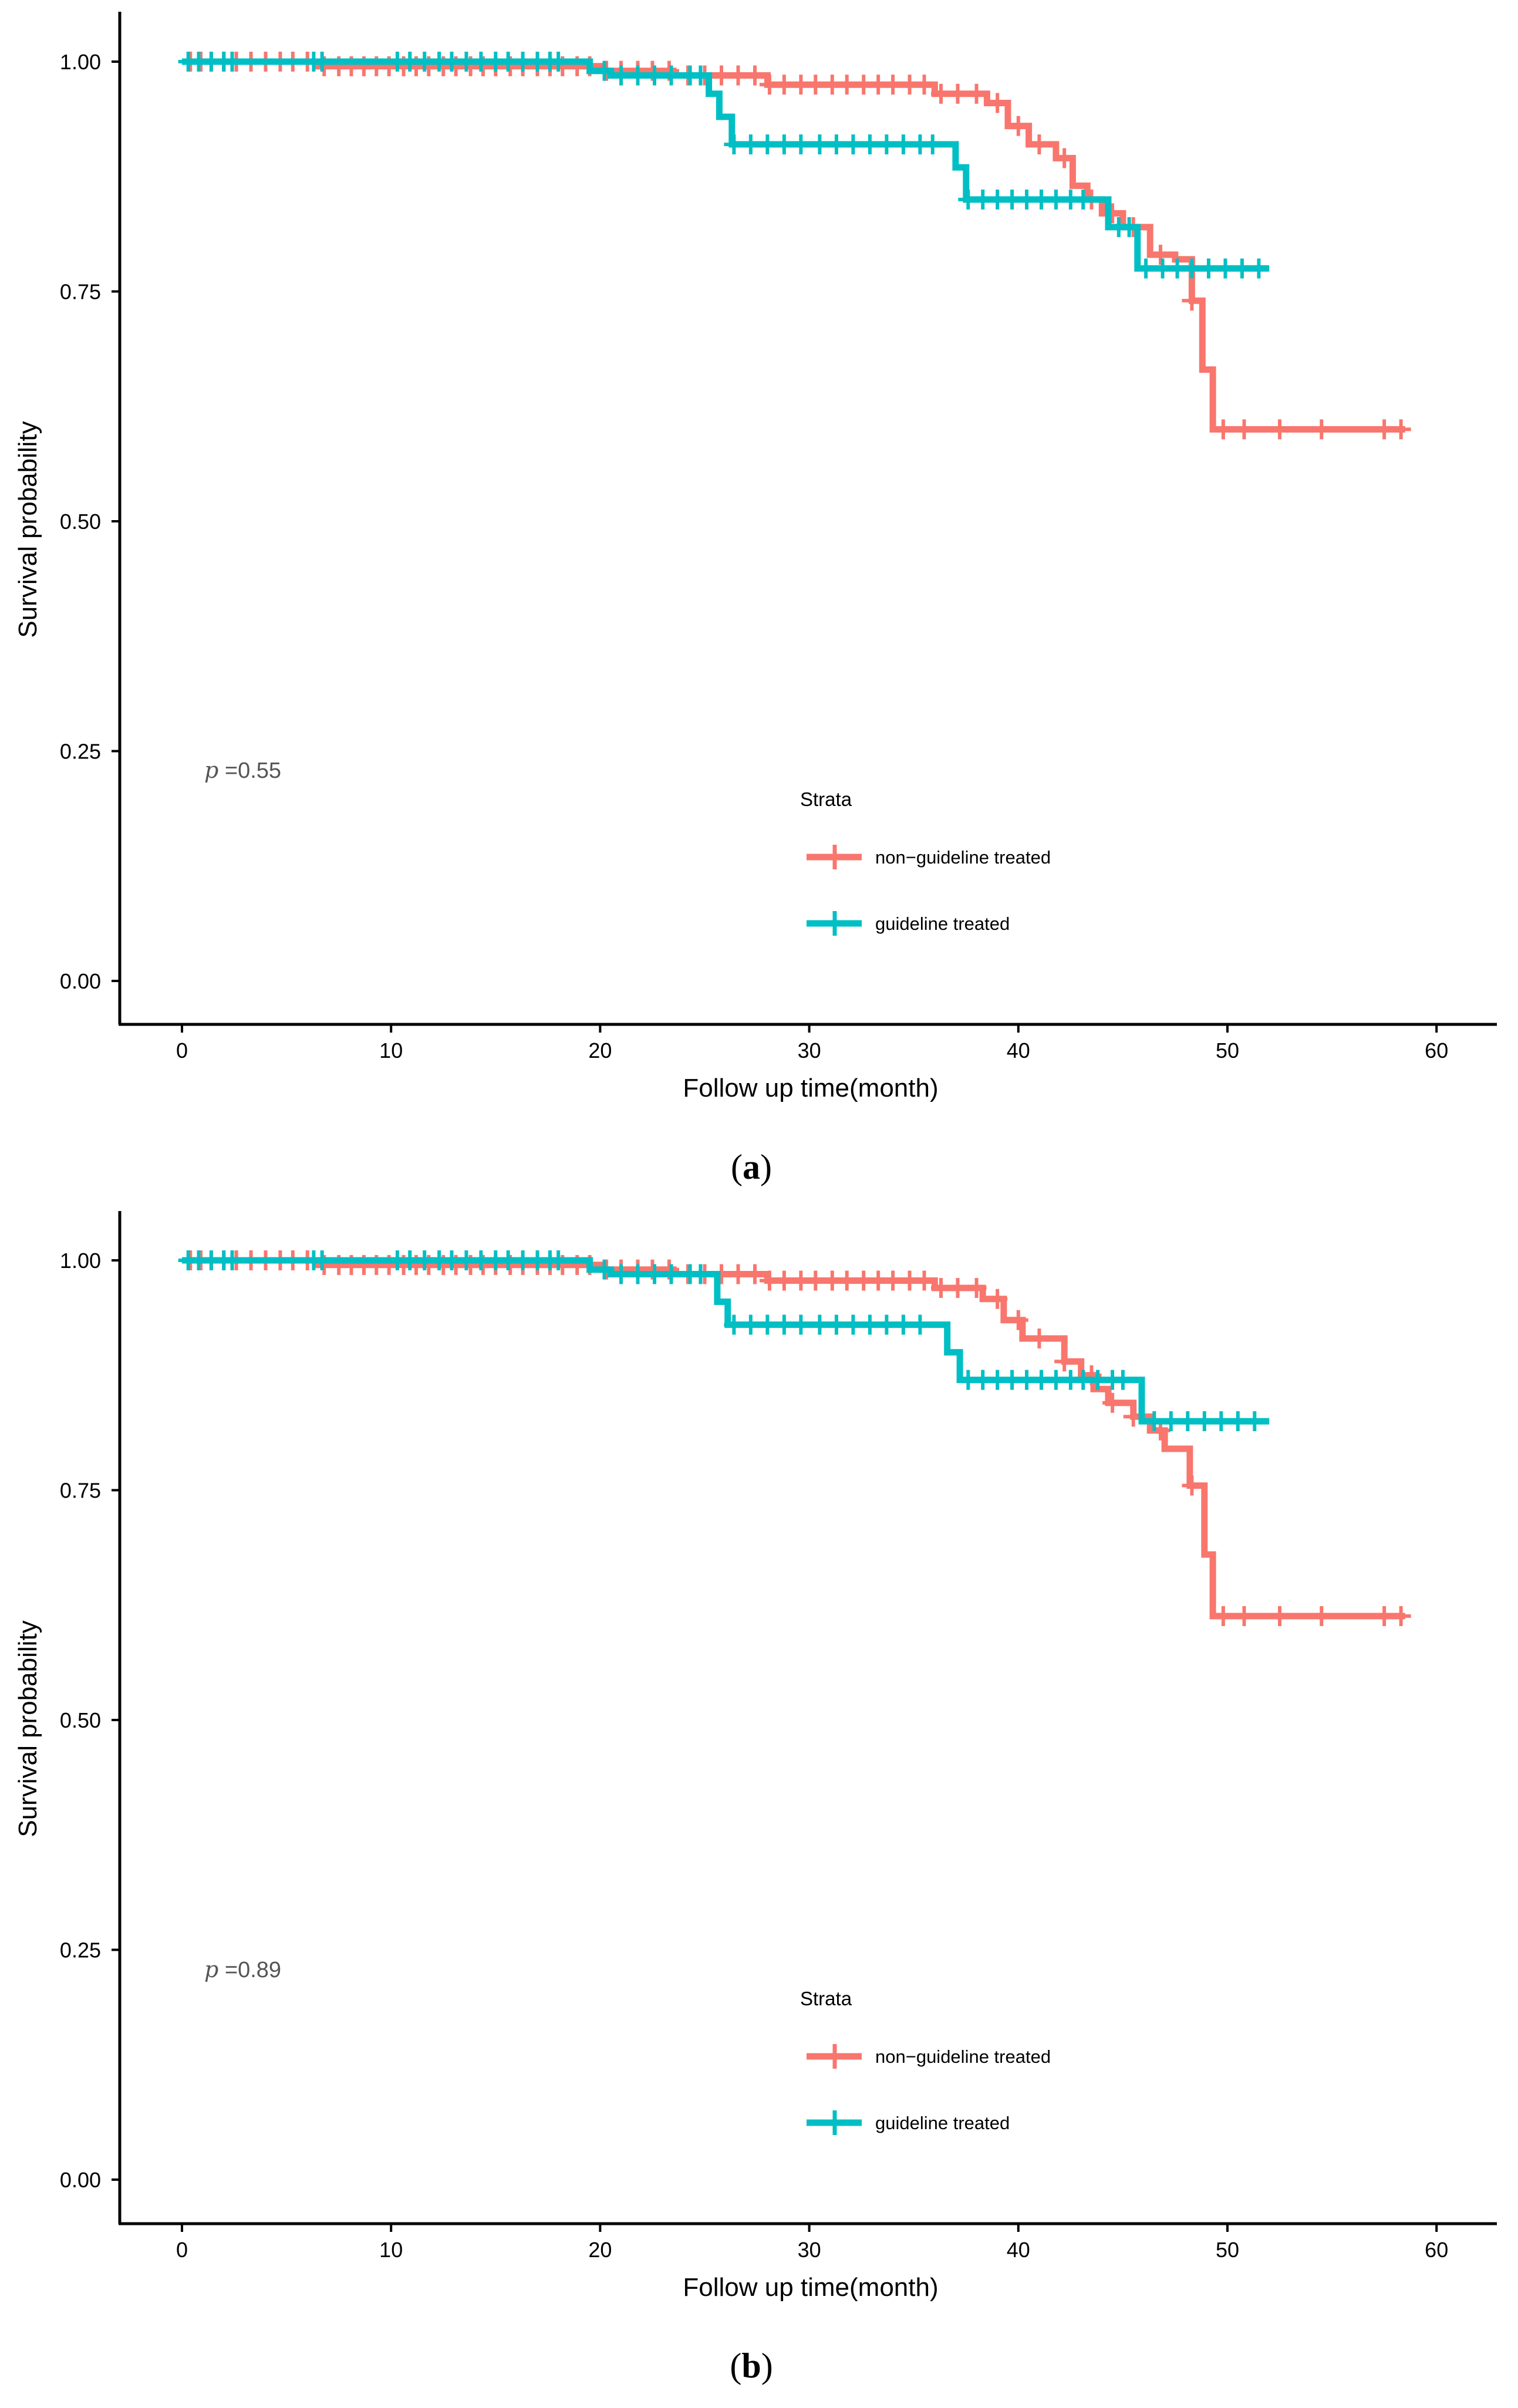 This screenshot has width=1518, height=2408. I want to click on panel-a-y-axis-title: Survival probability, so click(28, 529).